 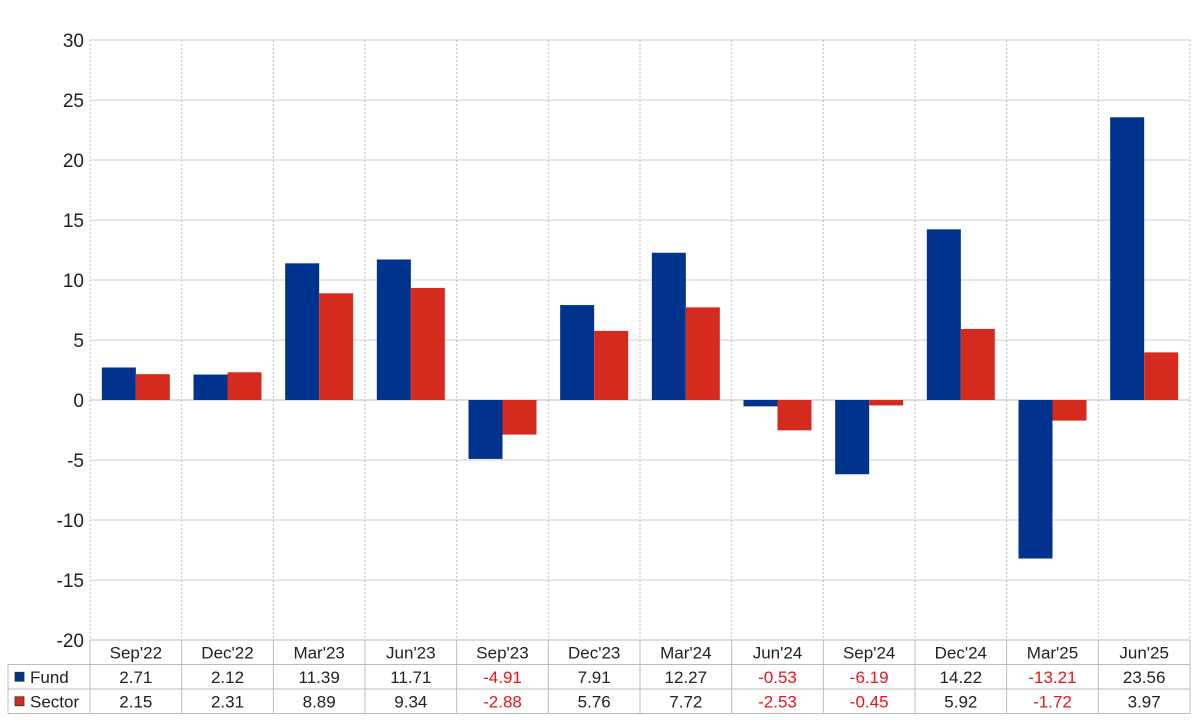 I want to click on data-label: 11.39, so click(x=319, y=677).